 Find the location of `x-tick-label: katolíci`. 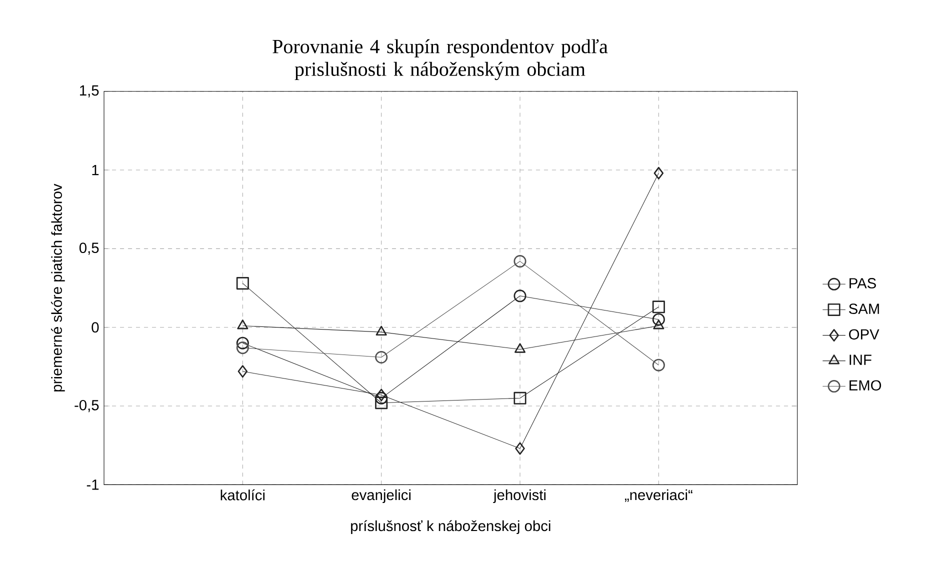

x-tick-label: katolíci is located at coordinates (242, 494).